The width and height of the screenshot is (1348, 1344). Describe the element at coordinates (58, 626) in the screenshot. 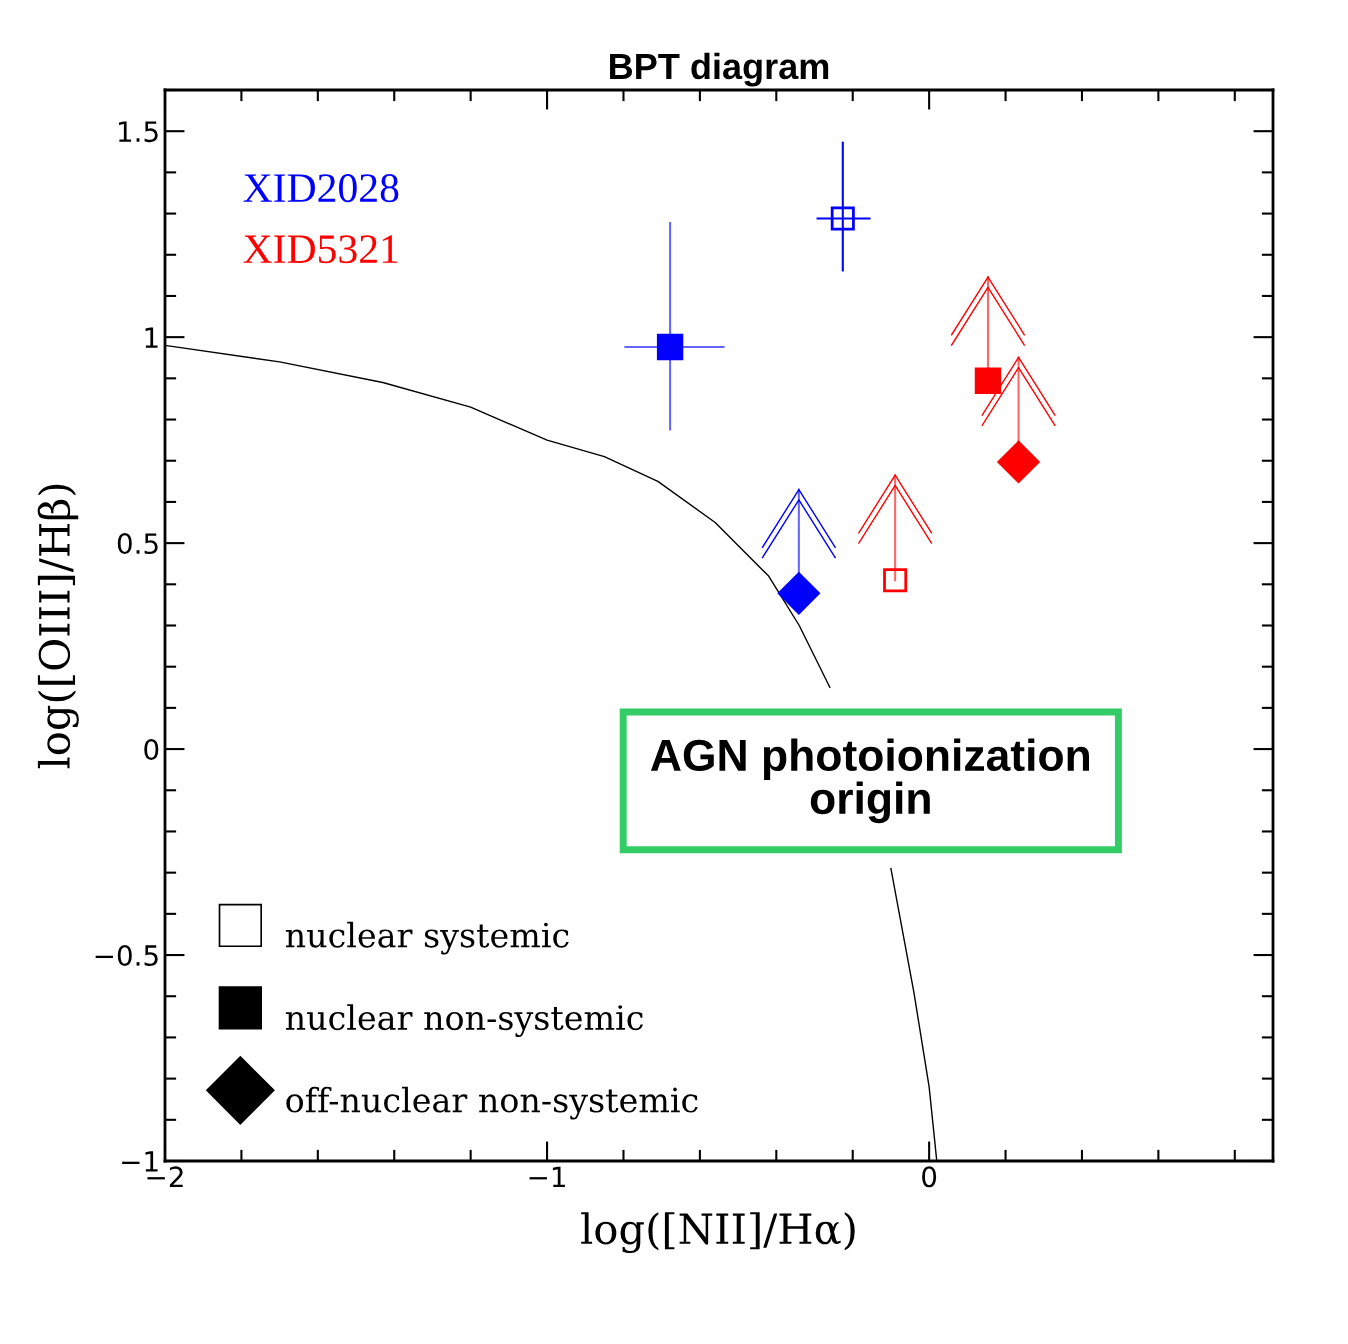

I see `y-axis-title: log([OIII]/Hβ)` at that location.